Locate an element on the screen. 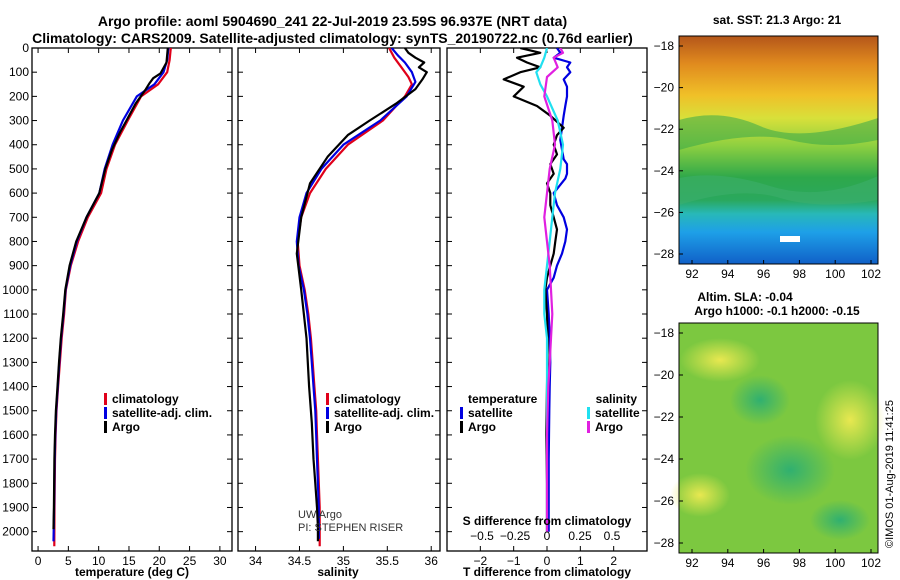 The height and width of the screenshot is (580, 900). x-tick-label: 20 is located at coordinates (160, 561).